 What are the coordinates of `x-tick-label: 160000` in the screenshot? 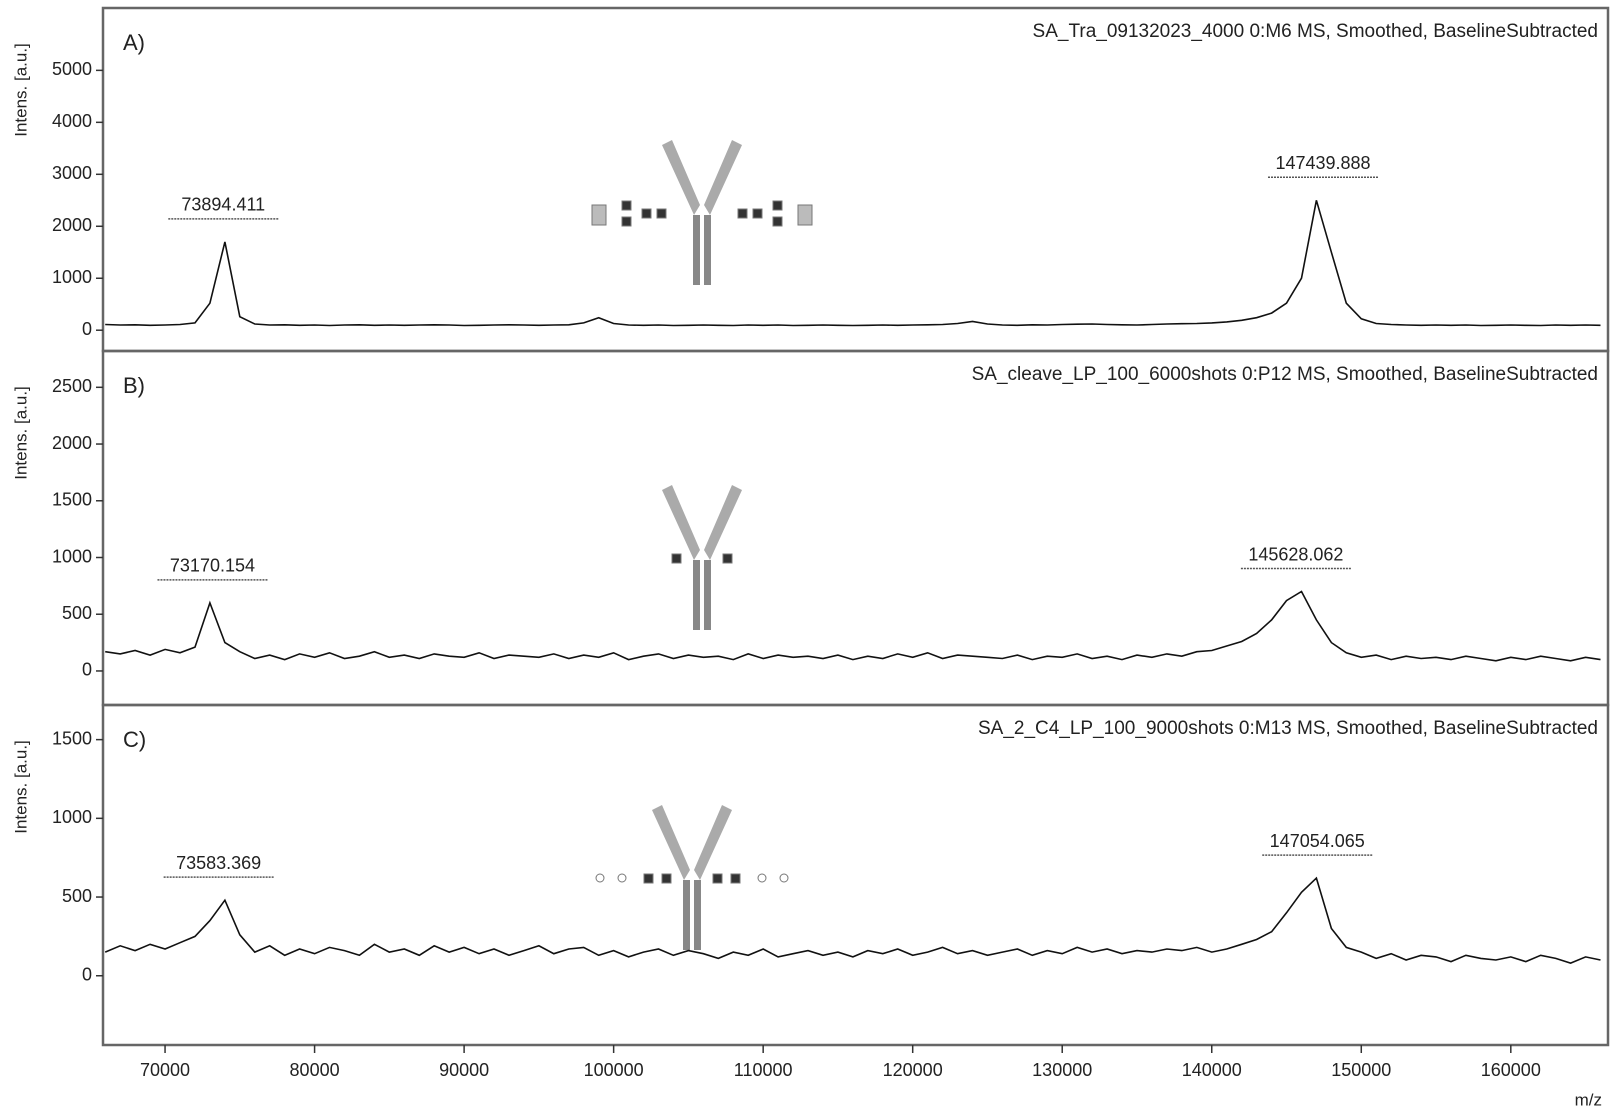 It's located at (1511, 1070).